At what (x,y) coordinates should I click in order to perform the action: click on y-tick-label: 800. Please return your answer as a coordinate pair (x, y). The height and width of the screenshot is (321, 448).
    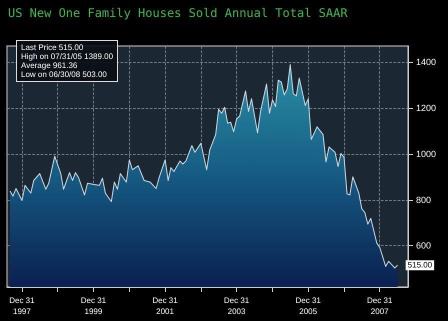
    Looking at the image, I should click on (424, 199).